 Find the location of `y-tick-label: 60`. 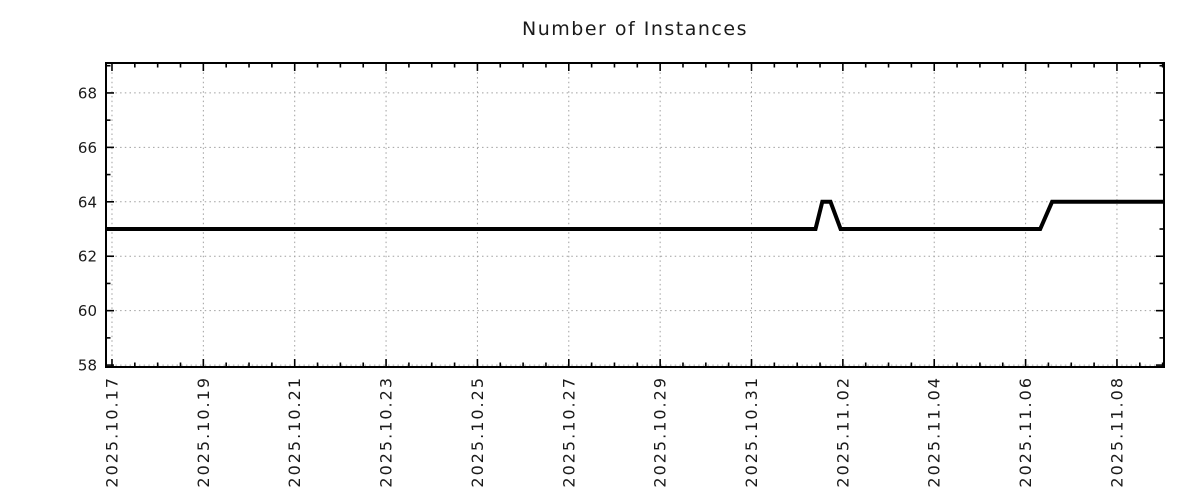

y-tick-label: 60 is located at coordinates (87, 311).